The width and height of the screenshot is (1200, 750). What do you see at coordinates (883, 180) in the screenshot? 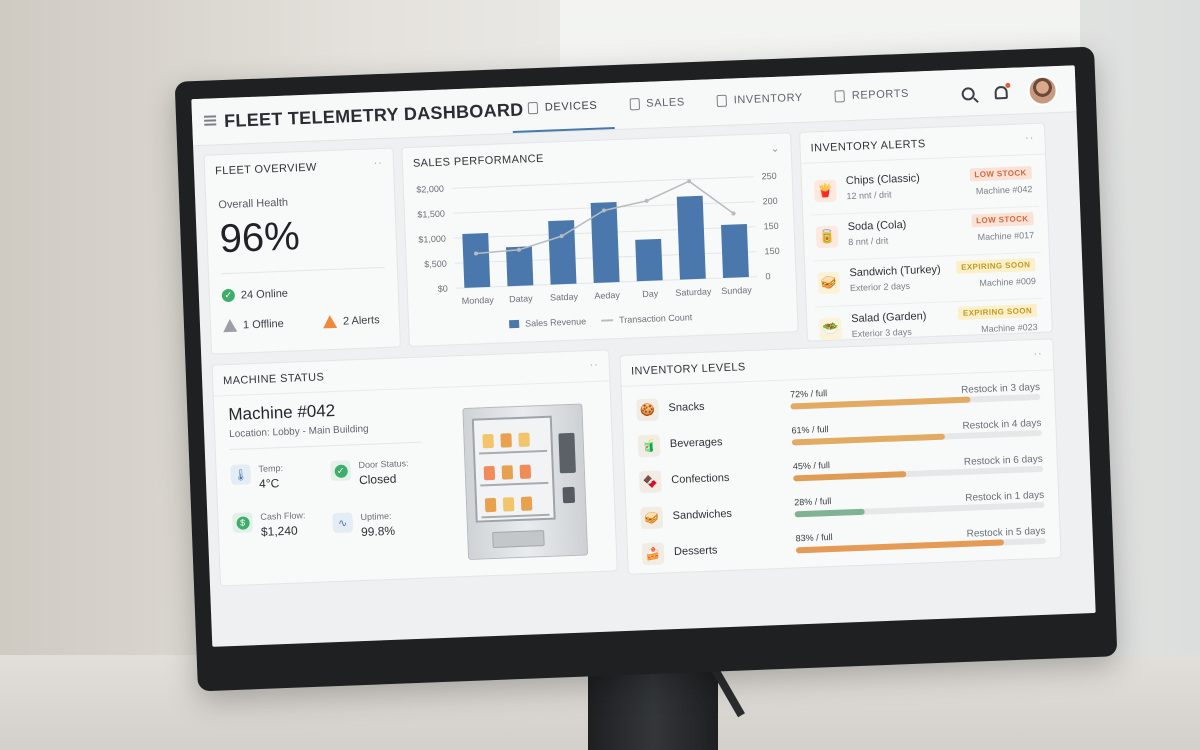
I see `alert-item-name: Chips (Classic)` at bounding box center [883, 180].